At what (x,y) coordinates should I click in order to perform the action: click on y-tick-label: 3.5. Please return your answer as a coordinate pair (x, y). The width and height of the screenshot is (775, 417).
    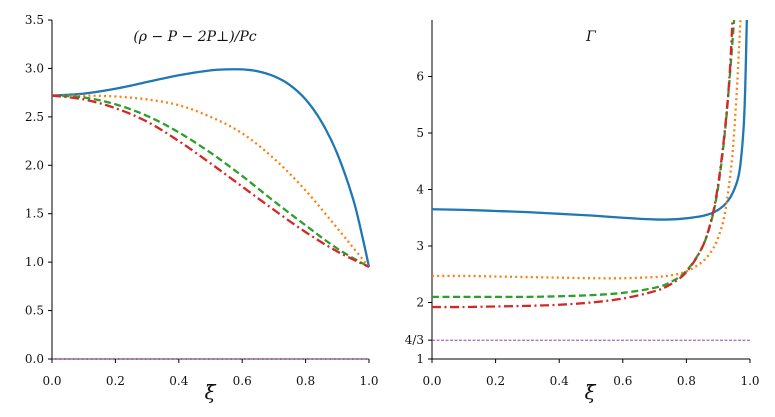
    Looking at the image, I should click on (34, 20).